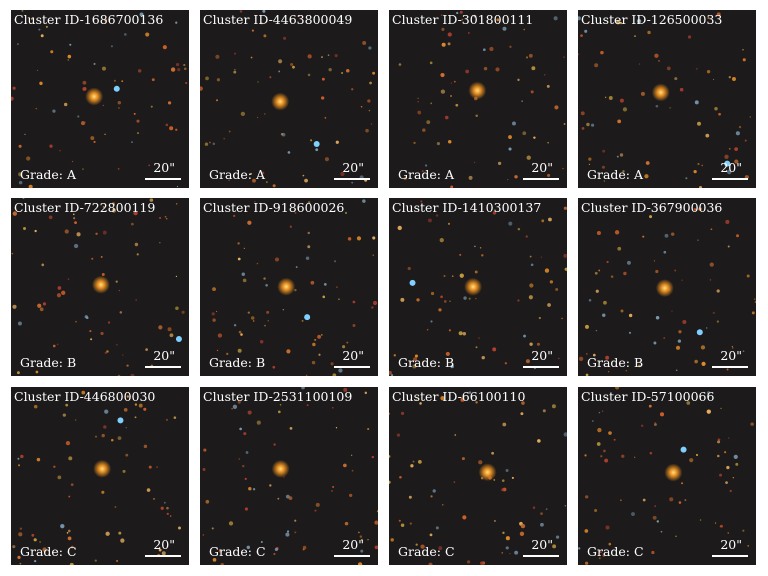 The image size is (768, 576). I want to click on grade-label: Grade: A, so click(48, 174).